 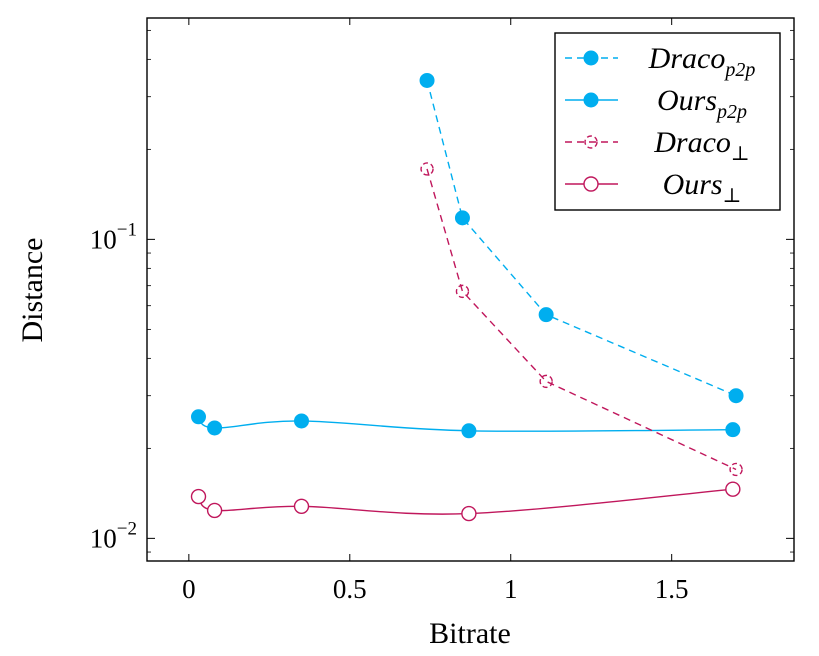 What do you see at coordinates (702, 61) in the screenshot?
I see `legend-label: Dracop2p` at bounding box center [702, 61].